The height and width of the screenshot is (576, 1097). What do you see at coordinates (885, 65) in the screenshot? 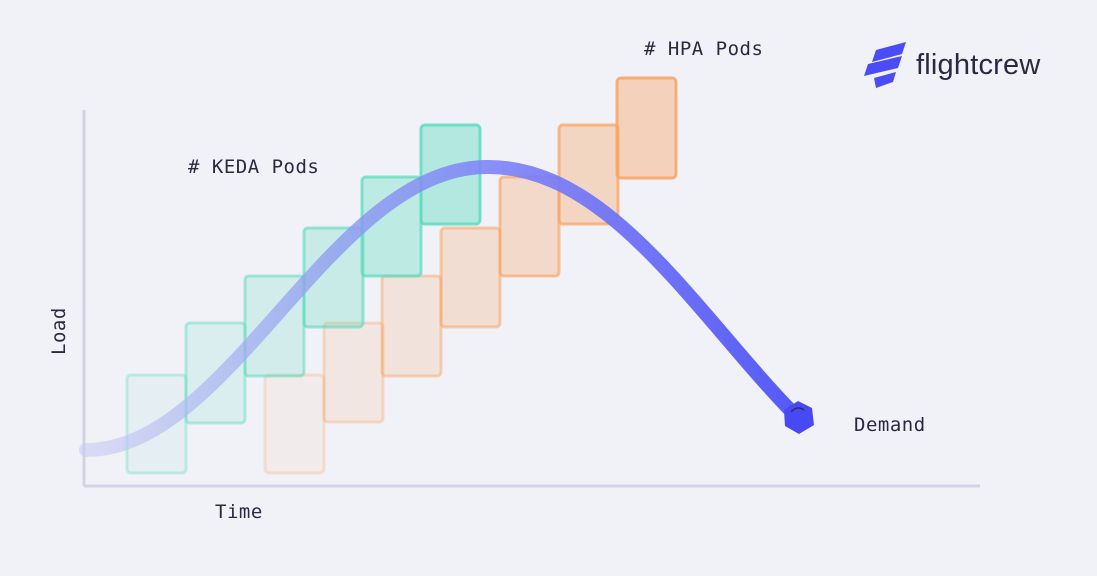
I see `flightcrew-logo-icon` at bounding box center [885, 65].